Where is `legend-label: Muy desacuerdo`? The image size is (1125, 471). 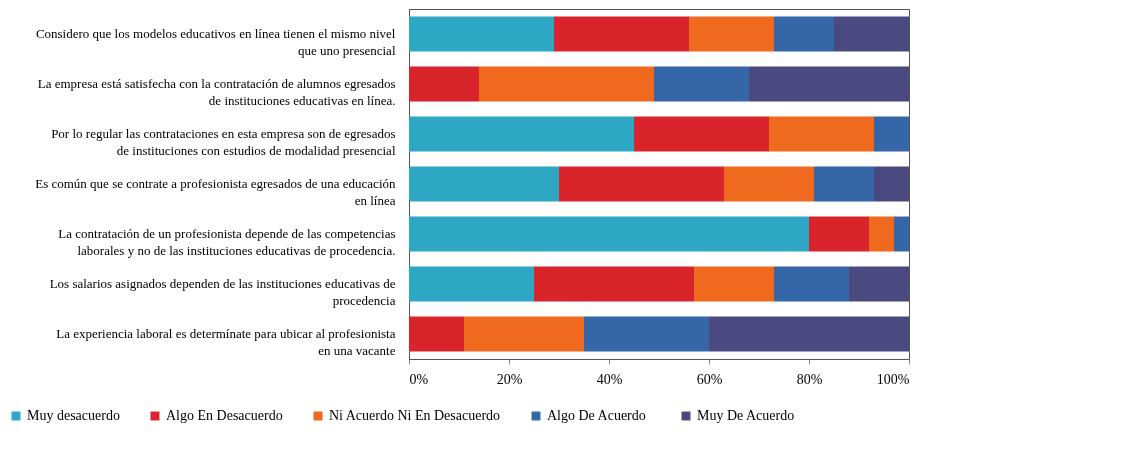 legend-label: Muy desacuerdo is located at coordinates (73, 415).